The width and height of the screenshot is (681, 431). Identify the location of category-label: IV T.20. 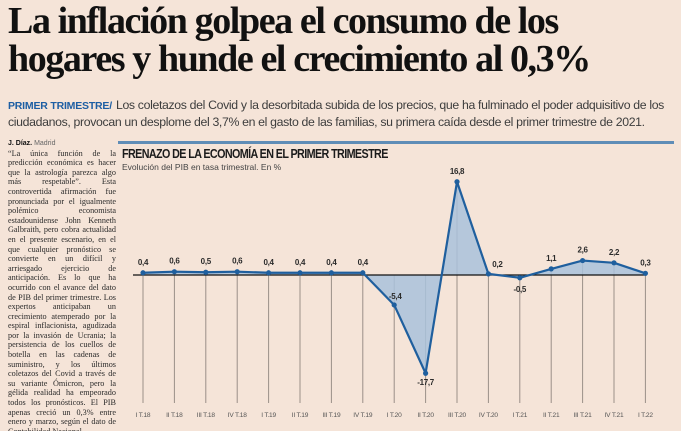
(489, 415).